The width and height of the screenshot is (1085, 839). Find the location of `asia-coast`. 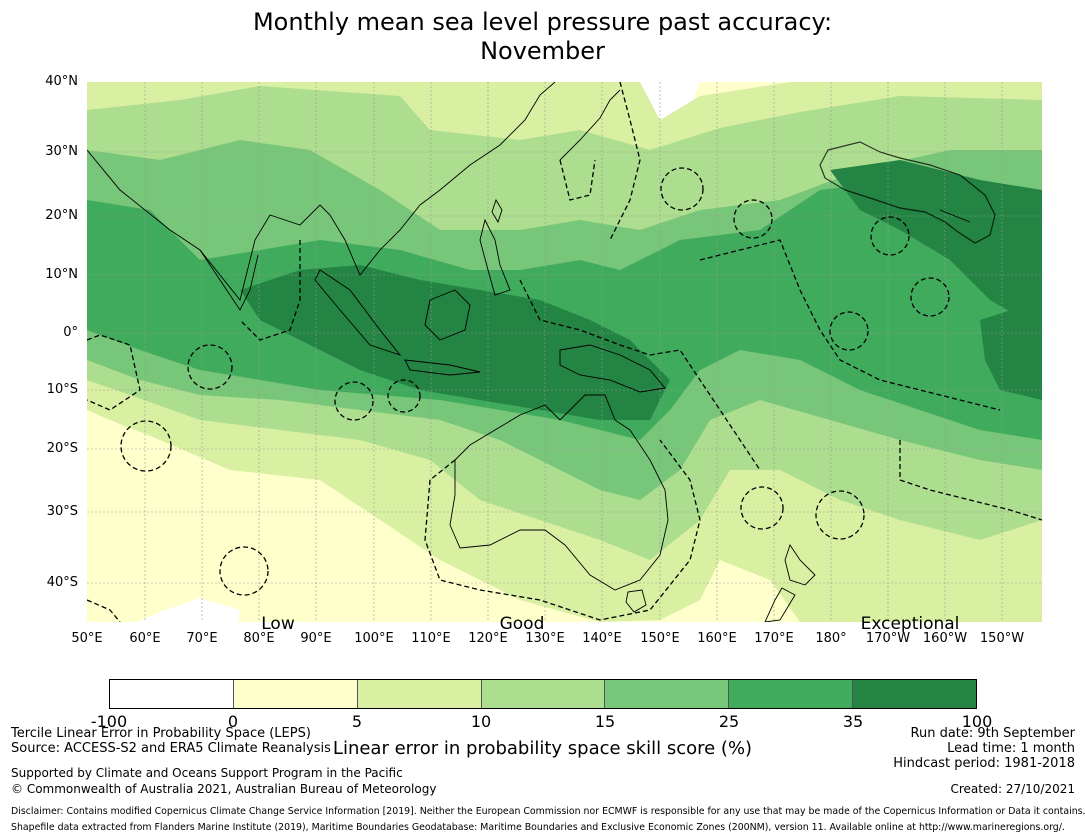

asia-coast is located at coordinates (321, 191).